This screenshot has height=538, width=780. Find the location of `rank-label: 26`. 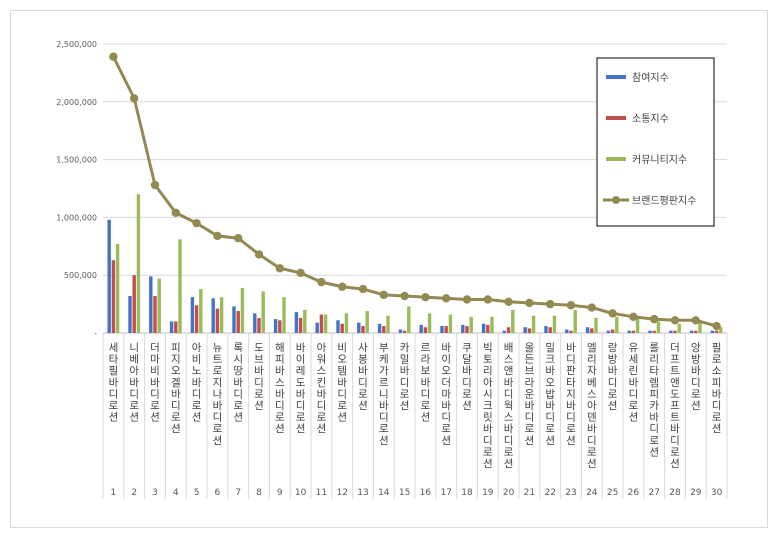

rank-label: 26 is located at coordinates (634, 493).